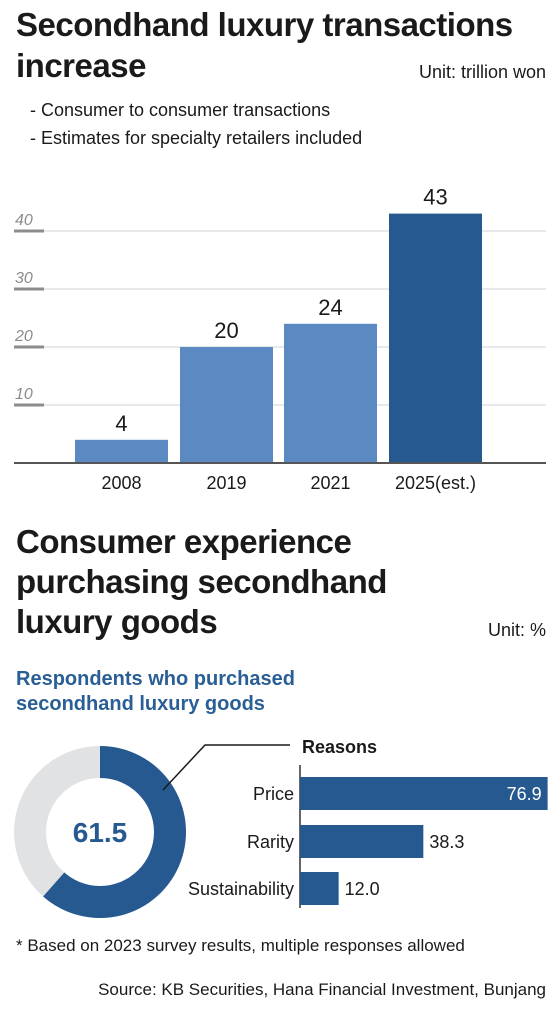  Describe the element at coordinates (241, 889) in the screenshot. I see `reason-label: Sustainability` at that location.